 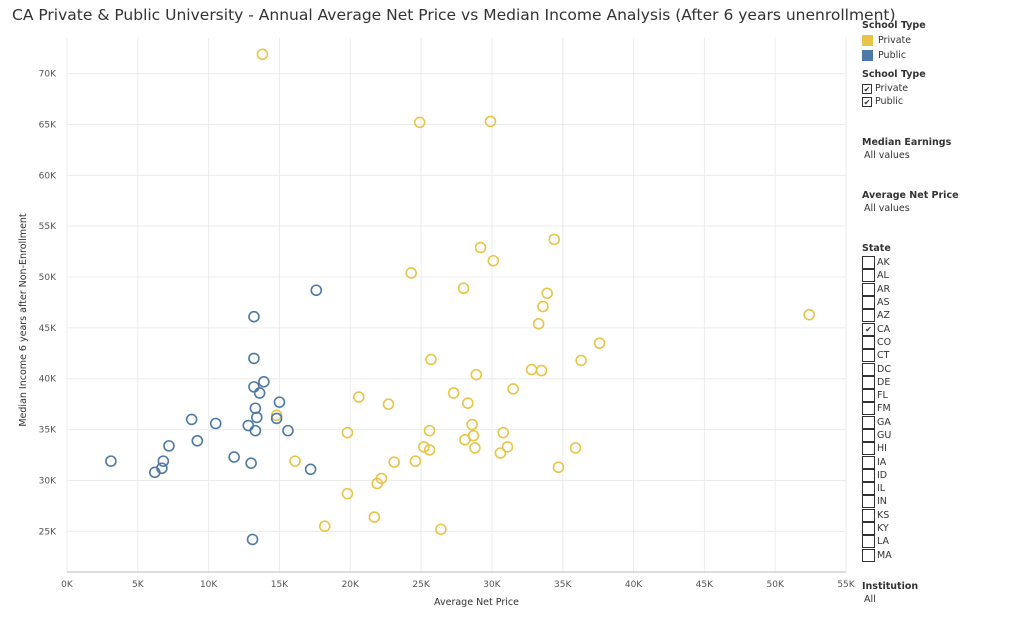 What do you see at coordinates (936, 489) in the screenshot?
I see `state-option-il: IL` at bounding box center [936, 489].